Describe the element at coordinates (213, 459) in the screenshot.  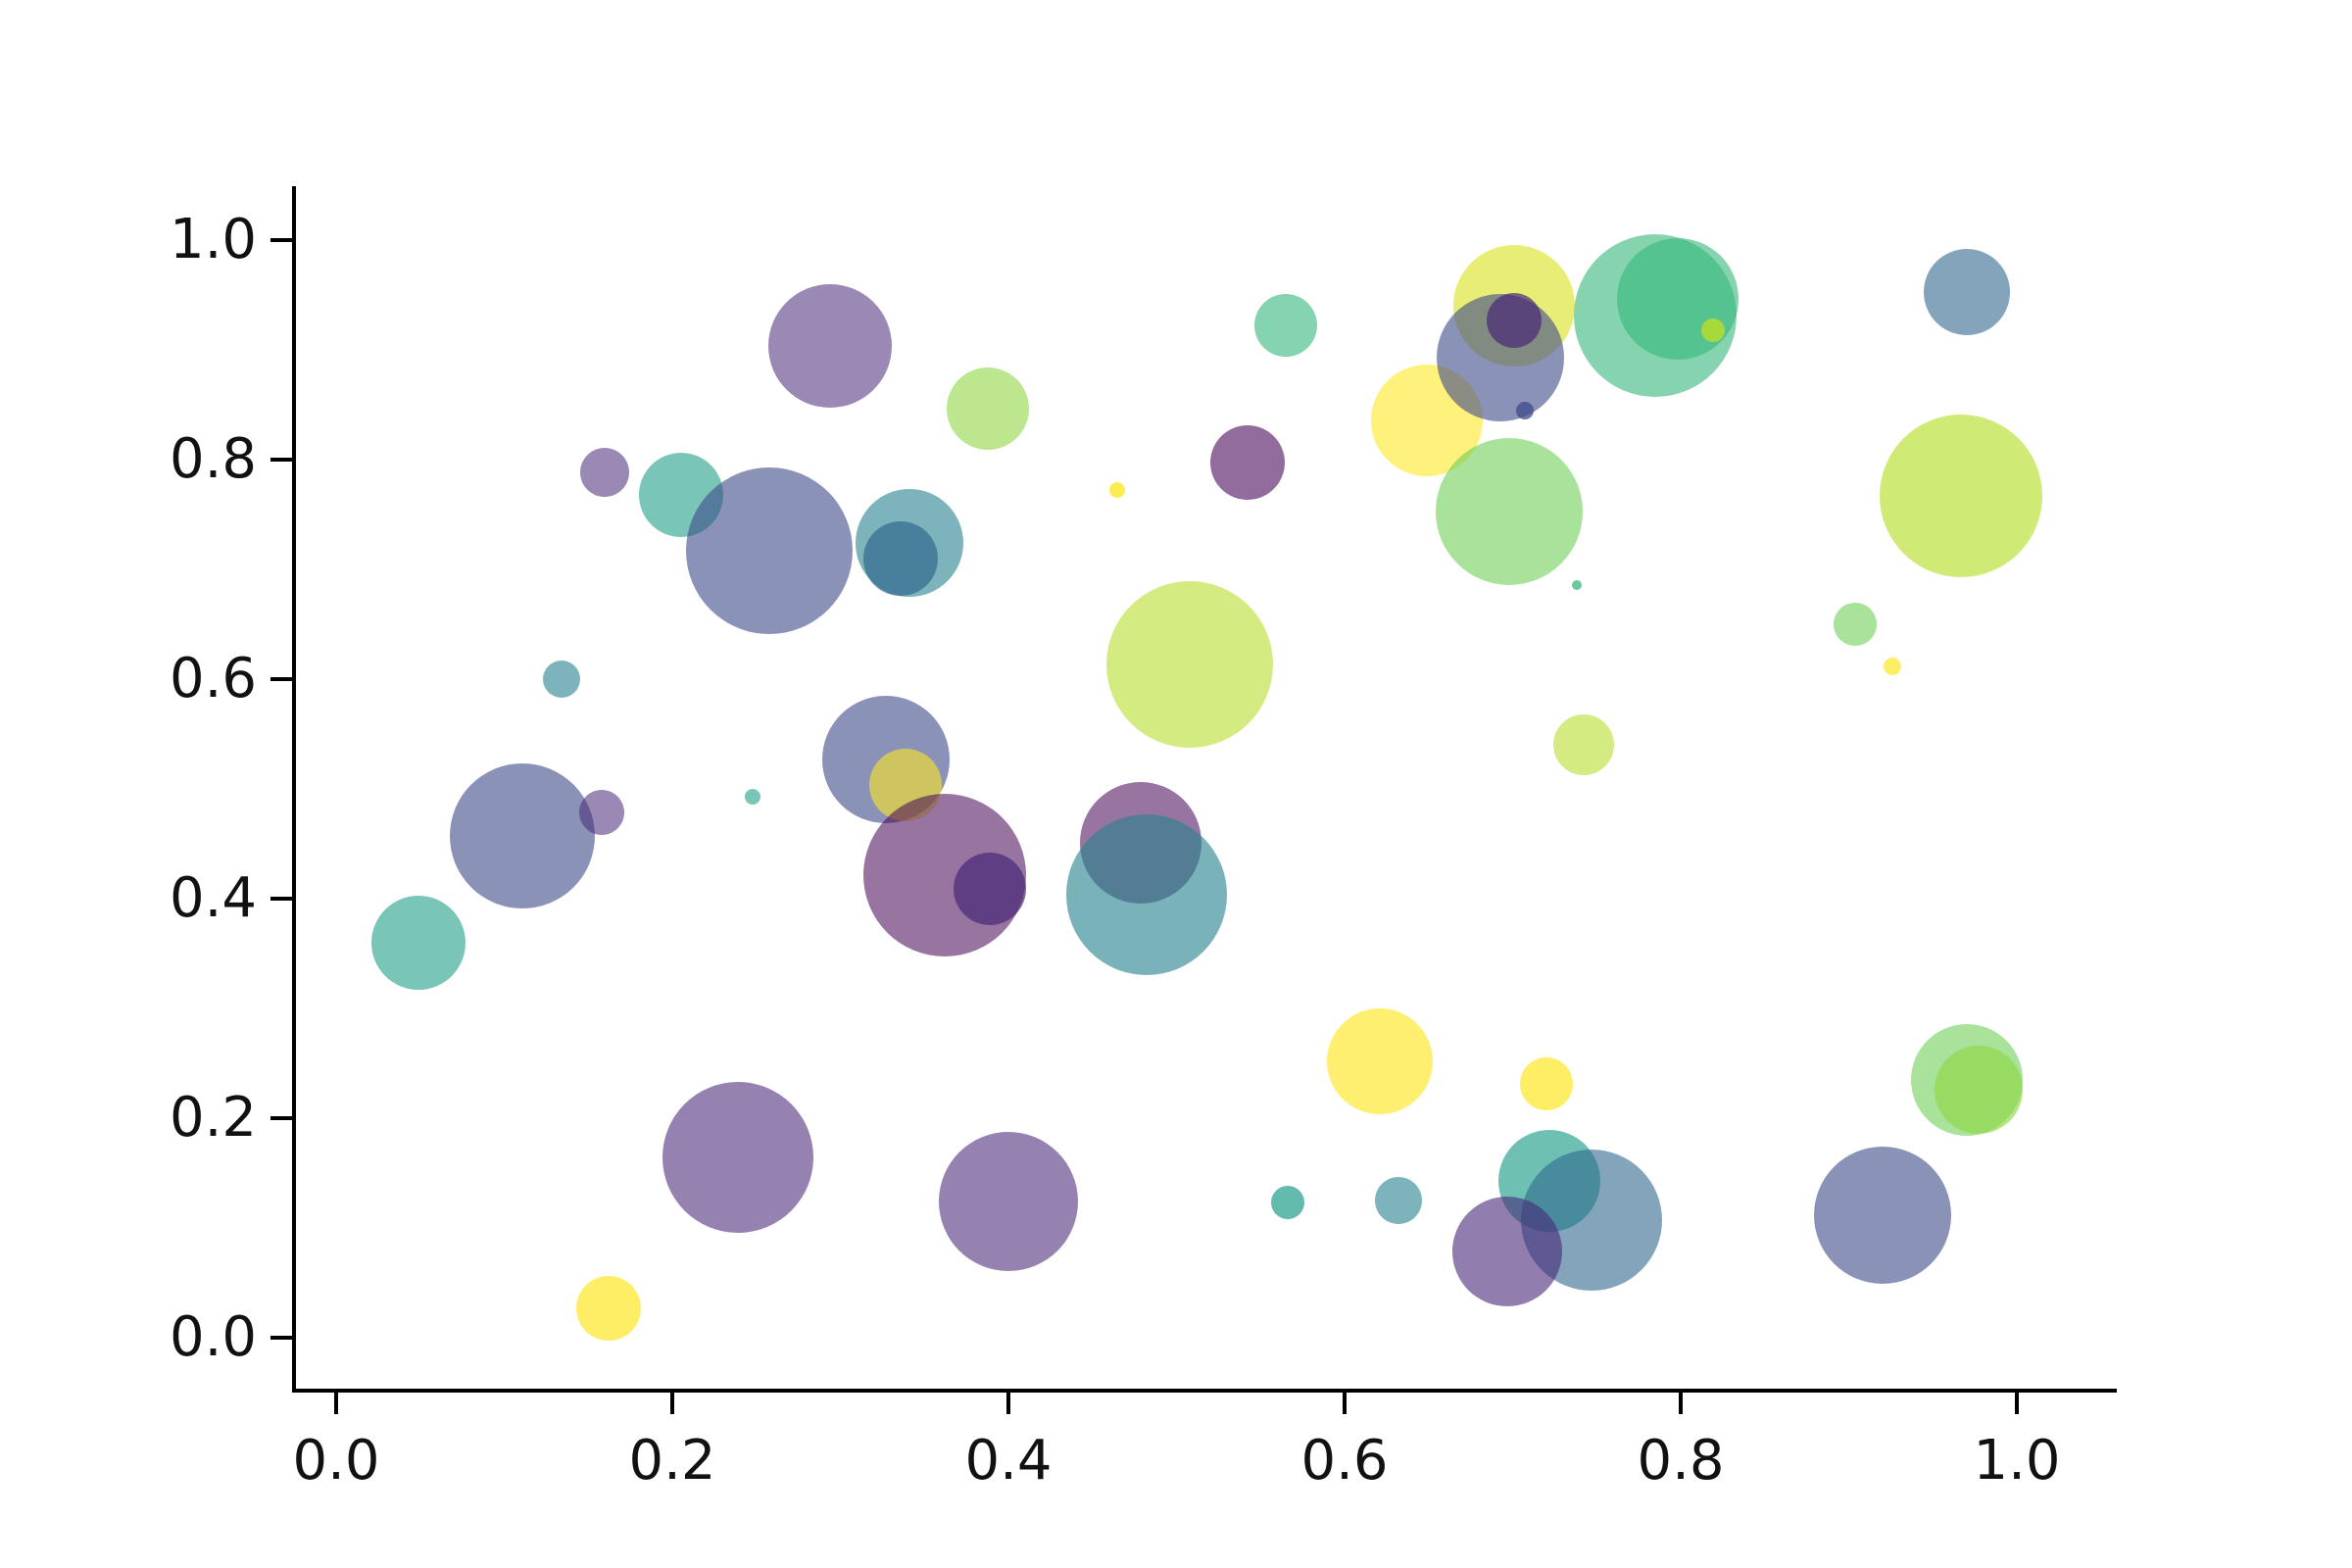
I see `y-tick-label: 0.8` at that location.